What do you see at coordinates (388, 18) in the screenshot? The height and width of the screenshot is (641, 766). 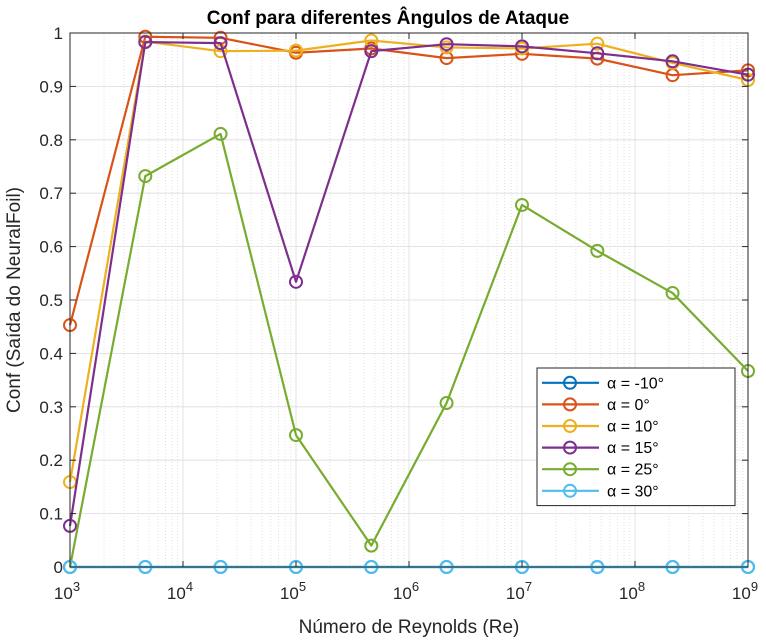 I see `chart-title: Conf para diferentes Ângulos de Ataque` at bounding box center [388, 18].